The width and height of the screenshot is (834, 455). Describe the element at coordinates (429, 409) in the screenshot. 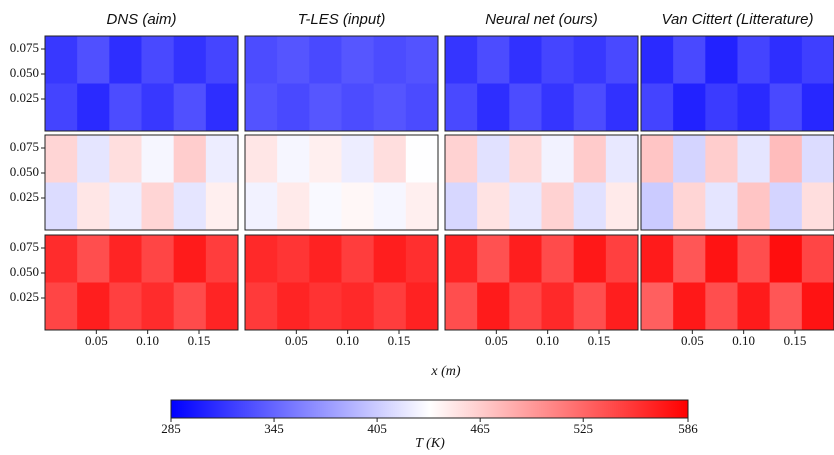

I see `colorbar` at that location.